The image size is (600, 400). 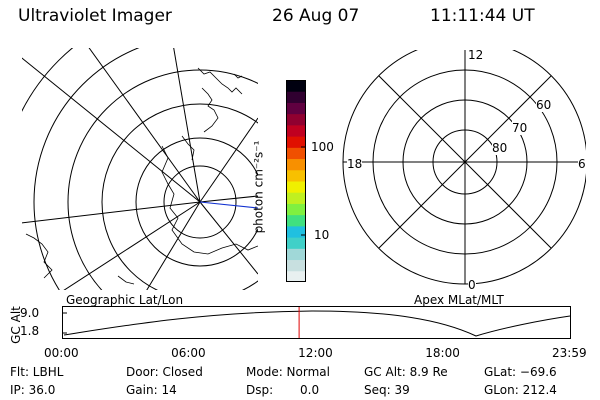 What do you see at coordinates (482, 16) in the screenshot?
I see `time-label: 11:11:44 UT` at bounding box center [482, 16].